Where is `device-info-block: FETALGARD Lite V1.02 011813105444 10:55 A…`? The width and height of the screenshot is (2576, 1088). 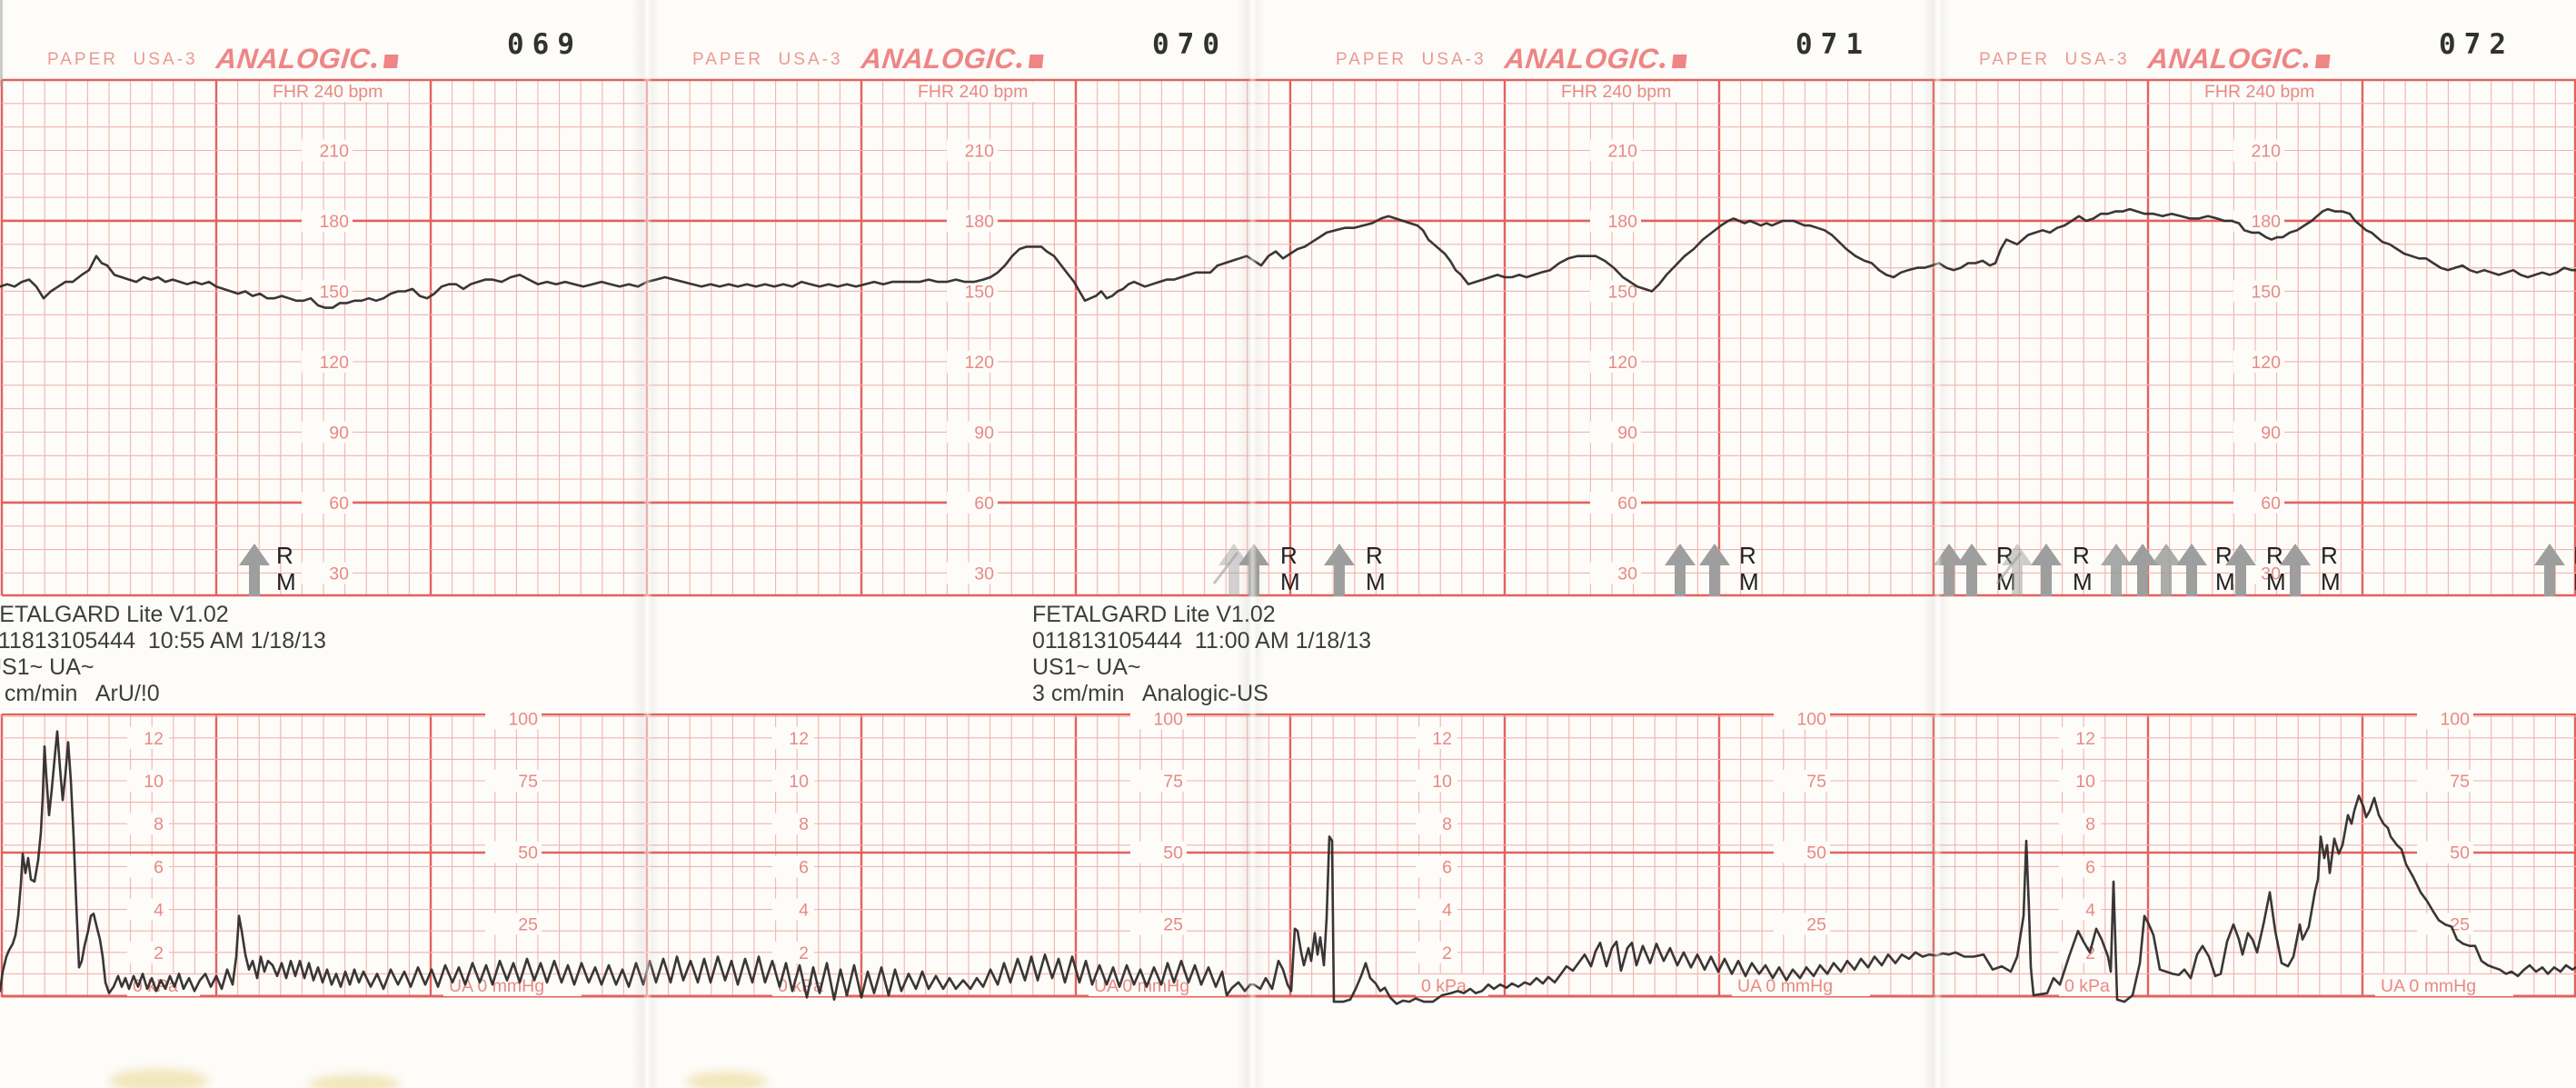
device-info-block: FETALGARD Lite V1.02 011813105444 10:55 A… is located at coordinates (163, 654).